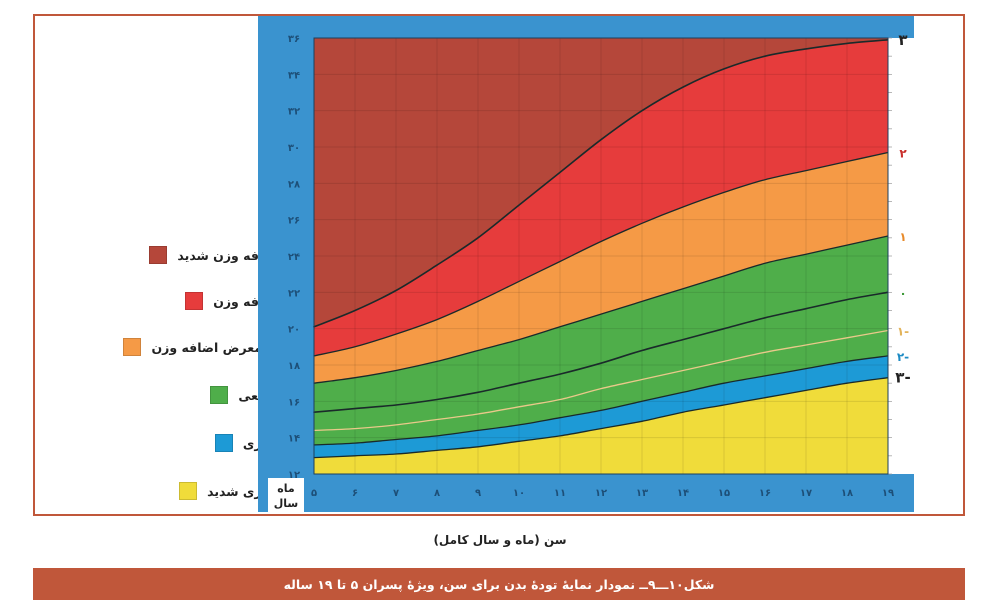 The height and width of the screenshot is (614, 1000). I want to click on y-tick-label-left: ۲۲, so click(294, 293).